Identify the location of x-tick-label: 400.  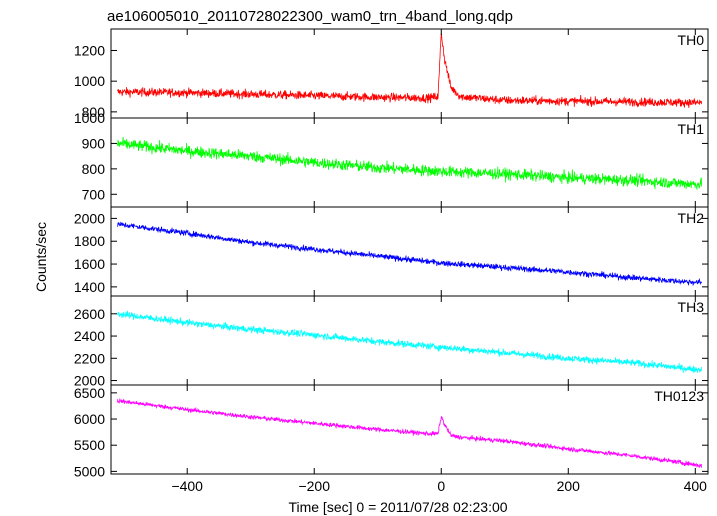
(696, 486).